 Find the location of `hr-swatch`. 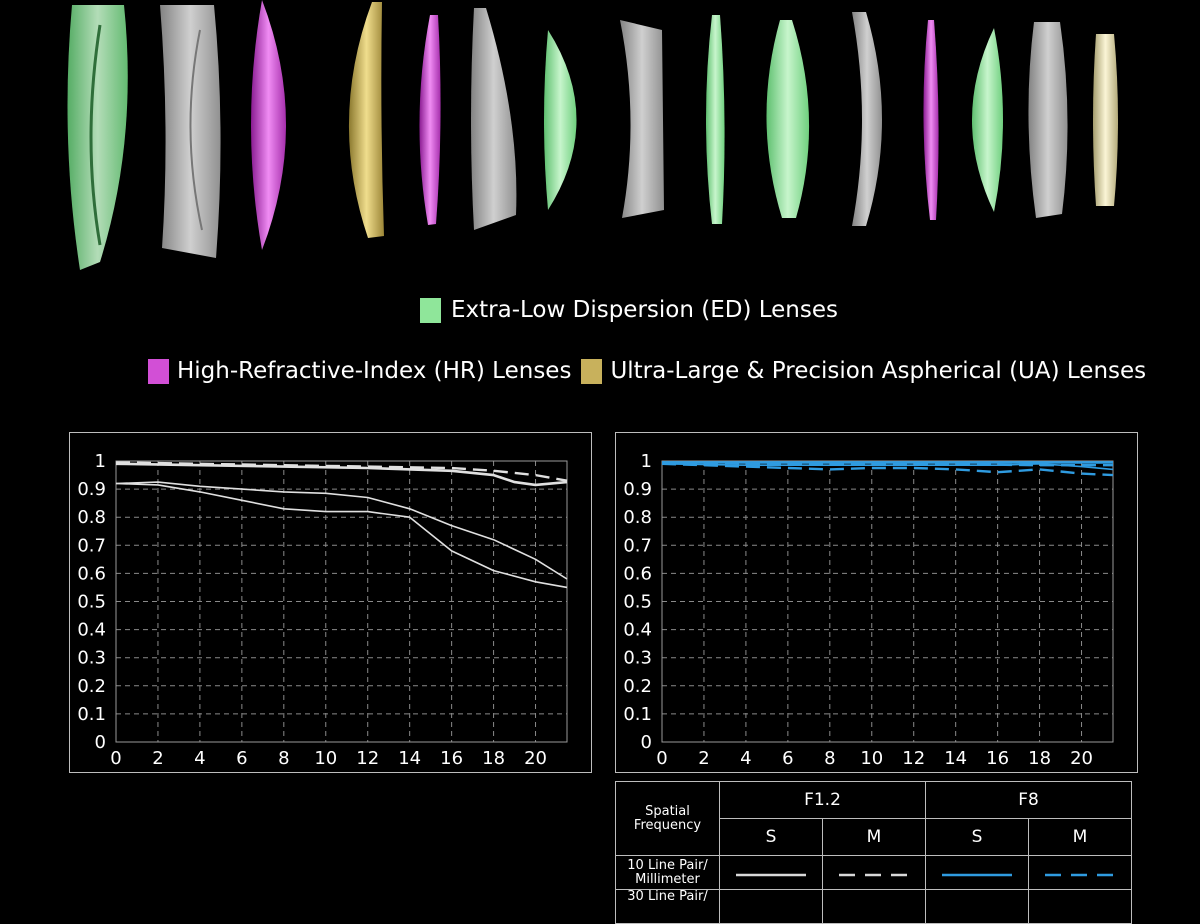

hr-swatch is located at coordinates (158, 371).